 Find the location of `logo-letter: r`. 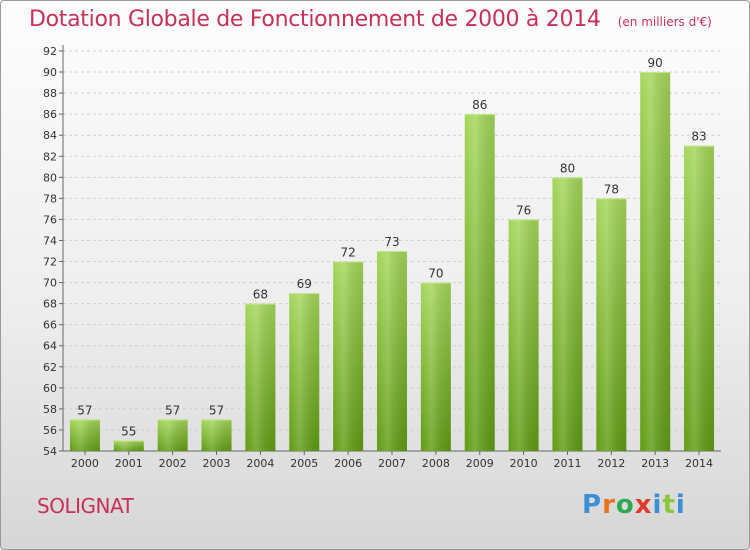

logo-letter: r is located at coordinates (609, 505).